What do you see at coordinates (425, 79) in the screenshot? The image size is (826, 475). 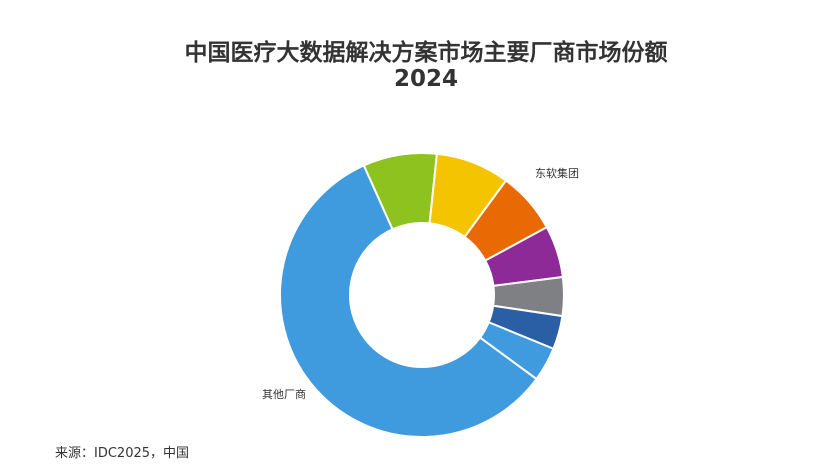 I see `chart-subtitle: 2024` at bounding box center [425, 79].